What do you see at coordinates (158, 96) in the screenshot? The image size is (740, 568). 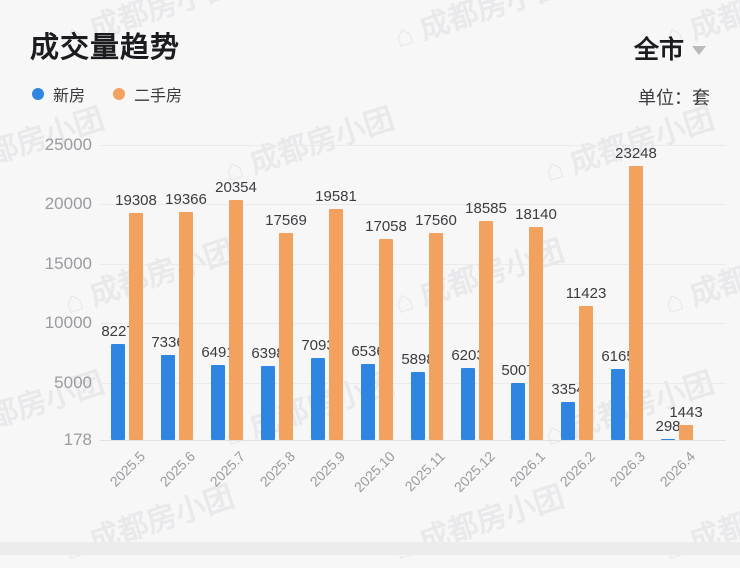 I see `legend-label: 二手房` at bounding box center [158, 96].